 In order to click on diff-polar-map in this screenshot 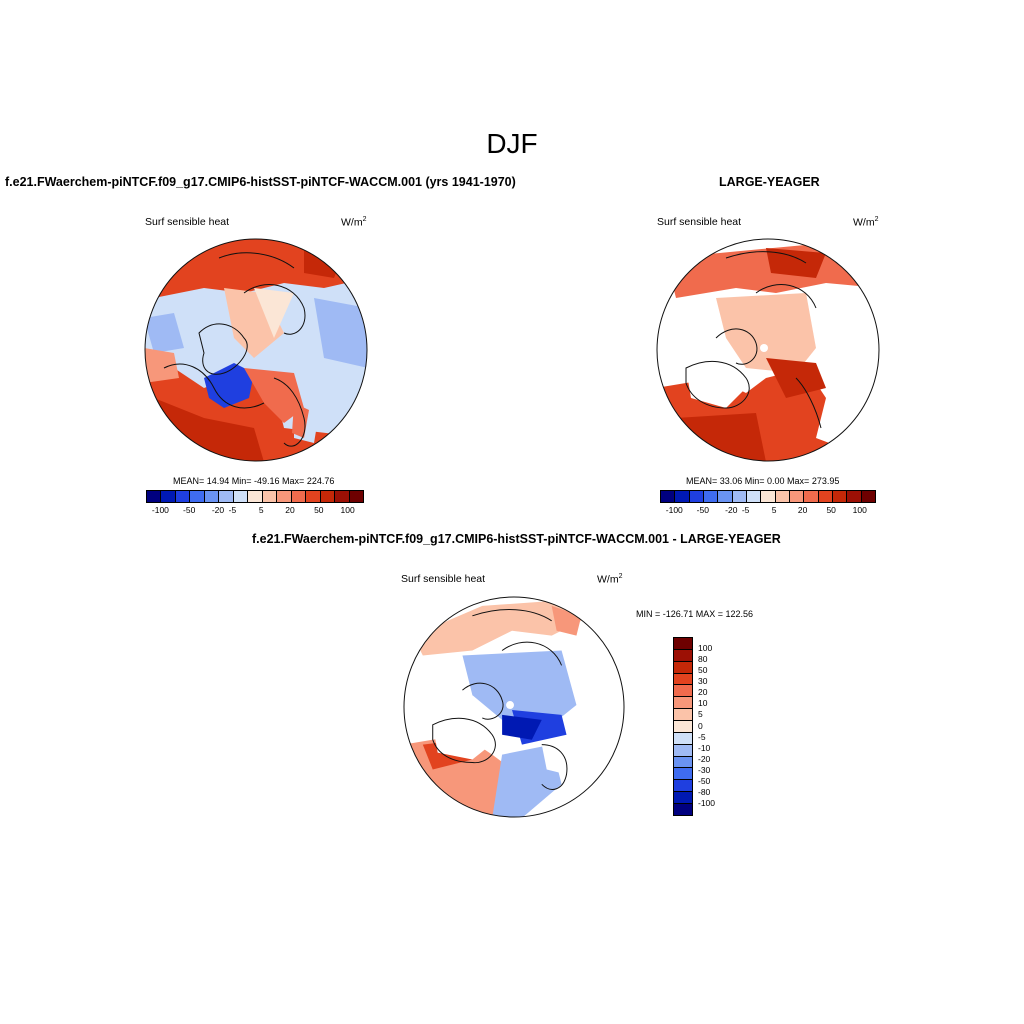, I will do `click(514, 707)`.